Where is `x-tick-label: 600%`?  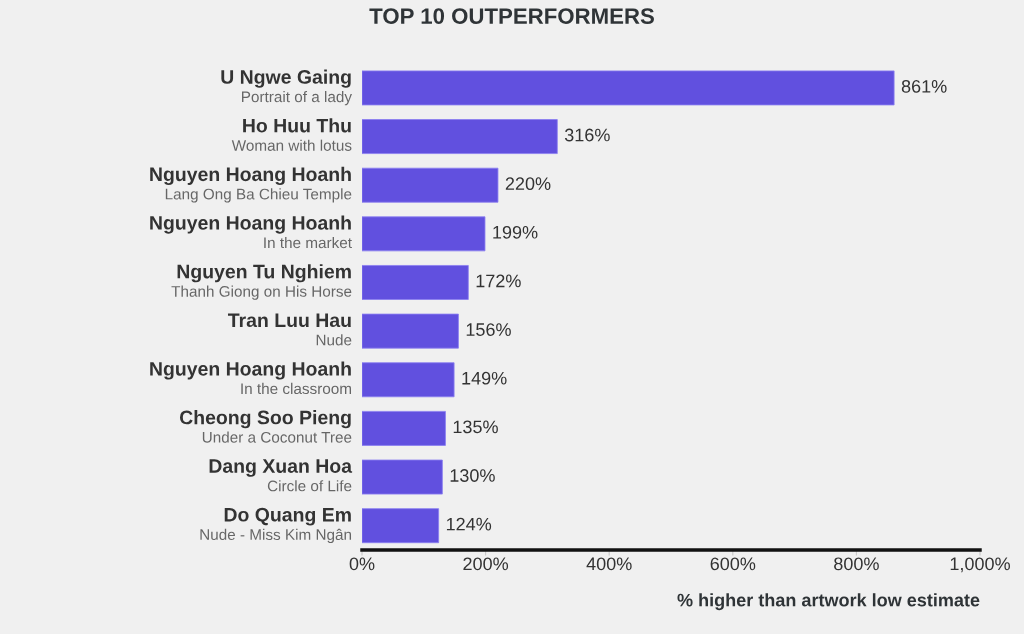 x-tick-label: 600% is located at coordinates (733, 564).